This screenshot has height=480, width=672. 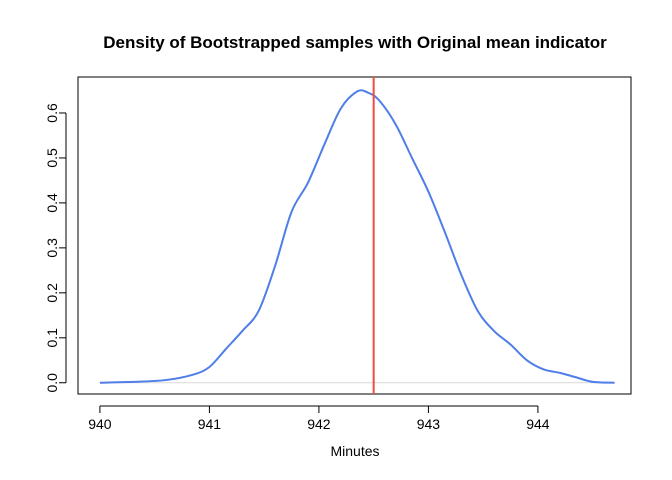 What do you see at coordinates (429, 424) in the screenshot?
I see `x-tick-label: 943` at bounding box center [429, 424].